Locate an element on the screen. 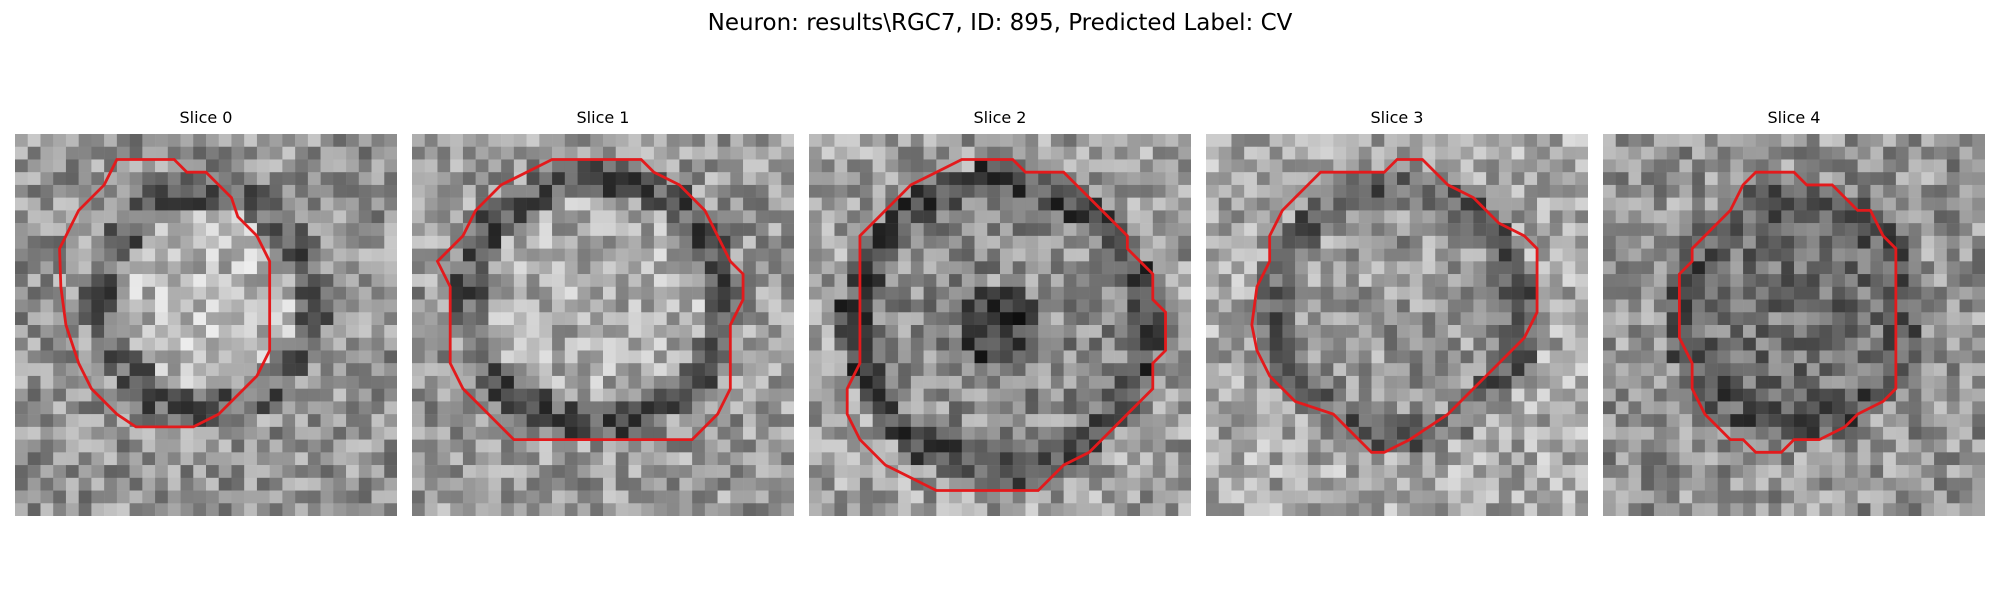 The width and height of the screenshot is (2000, 600). slice-title-3: Slice 3 is located at coordinates (1397, 117).